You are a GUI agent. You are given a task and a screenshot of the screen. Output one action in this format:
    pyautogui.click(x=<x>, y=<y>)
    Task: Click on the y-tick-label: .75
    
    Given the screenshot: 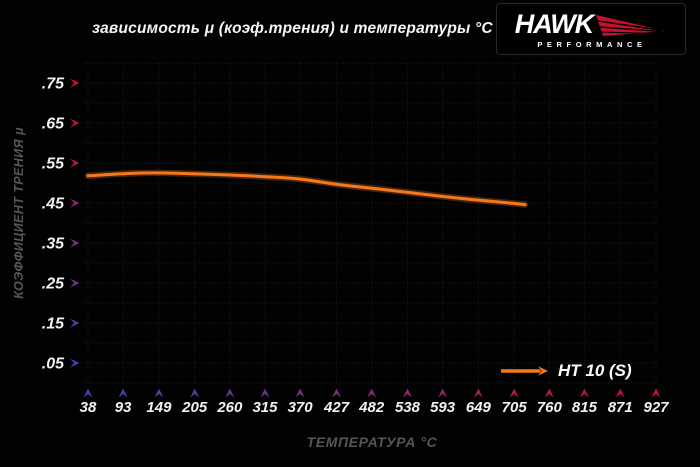 What is the action you would take?
    pyautogui.click(x=53, y=84)
    